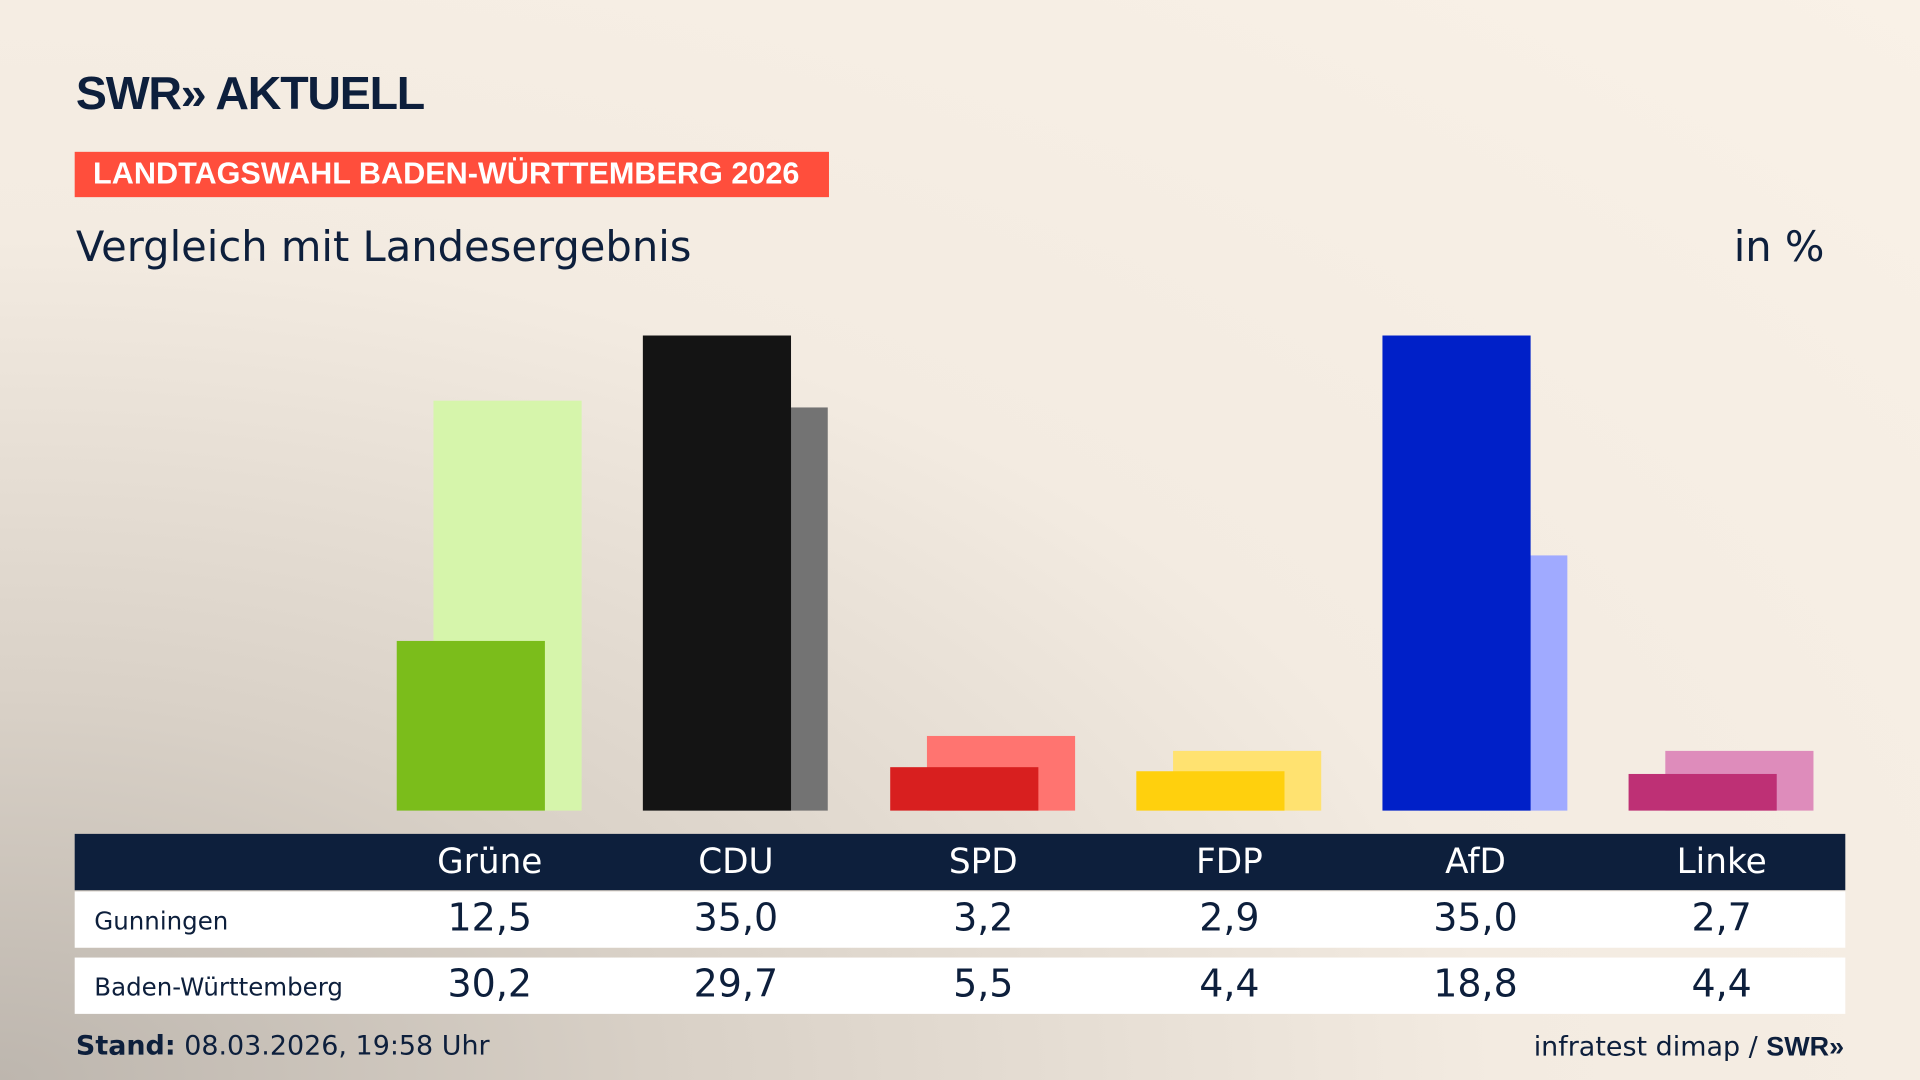  I want to click on value-cell: 2,7, so click(1721, 918).